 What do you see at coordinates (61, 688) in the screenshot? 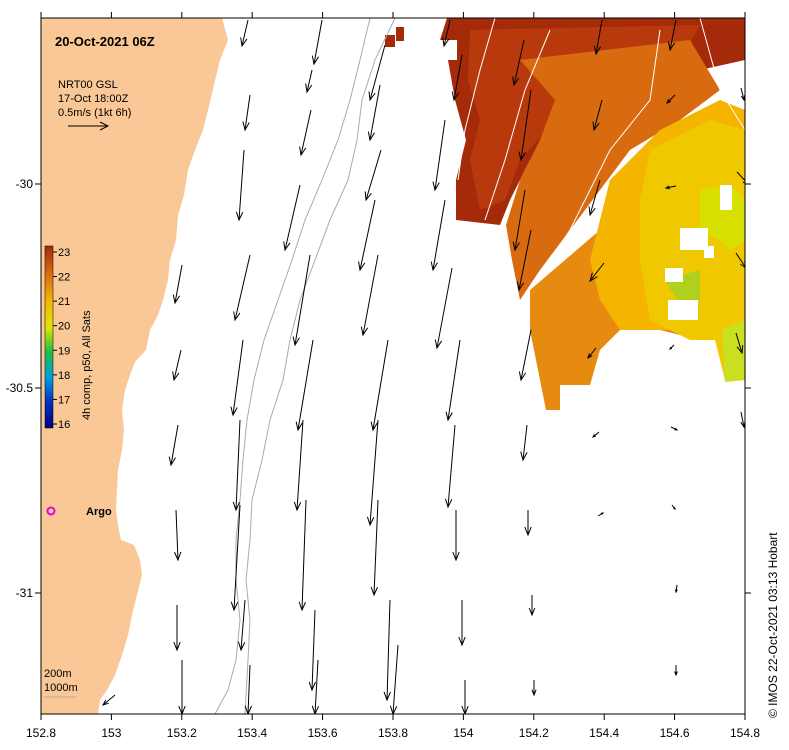
I see `isobath-deep-label: 1000m` at bounding box center [61, 688].